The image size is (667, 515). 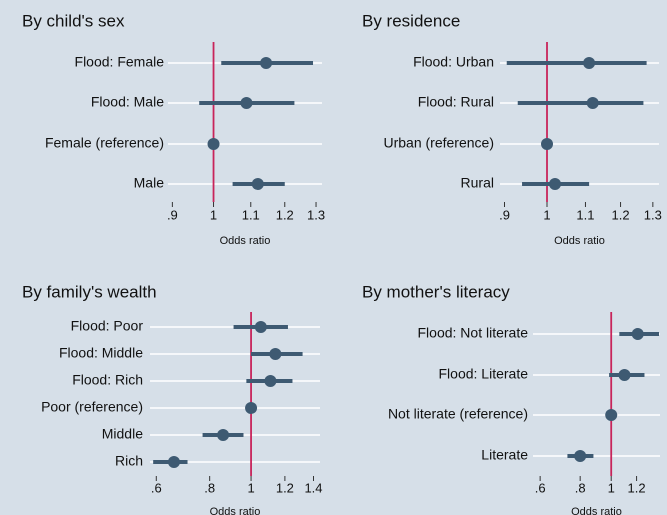 What do you see at coordinates (107, 380) in the screenshot?
I see `row-label: Flood: Rich` at bounding box center [107, 380].